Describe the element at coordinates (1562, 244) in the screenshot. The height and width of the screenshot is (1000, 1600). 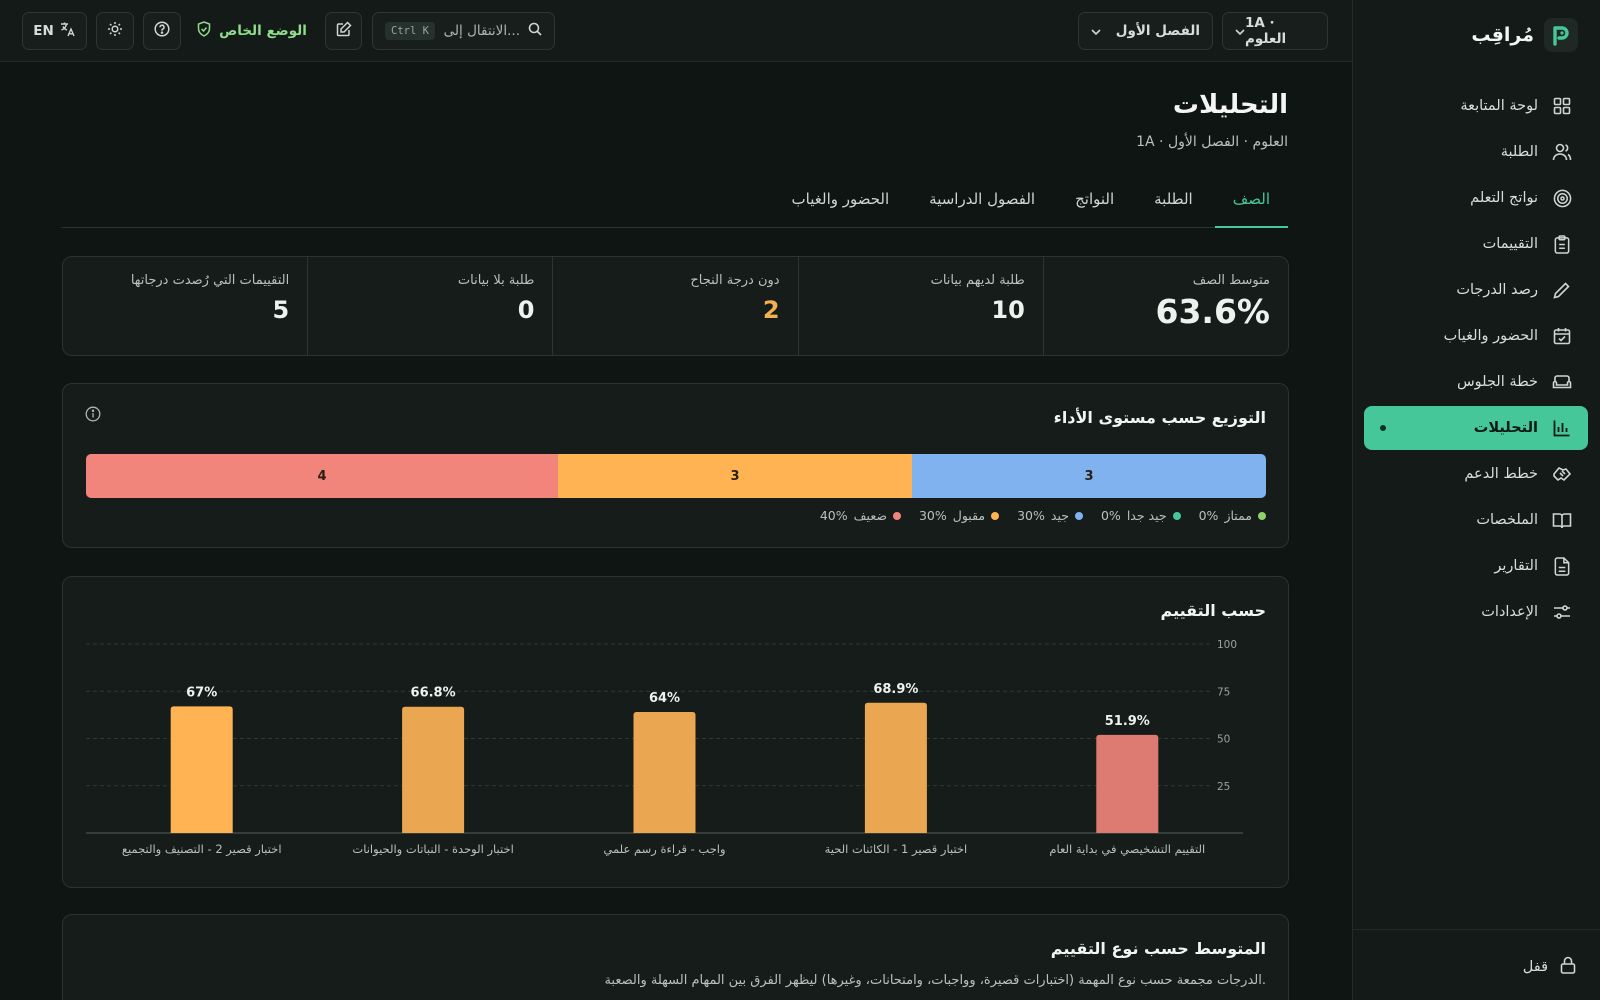
I see `clipboard-icon` at that location.